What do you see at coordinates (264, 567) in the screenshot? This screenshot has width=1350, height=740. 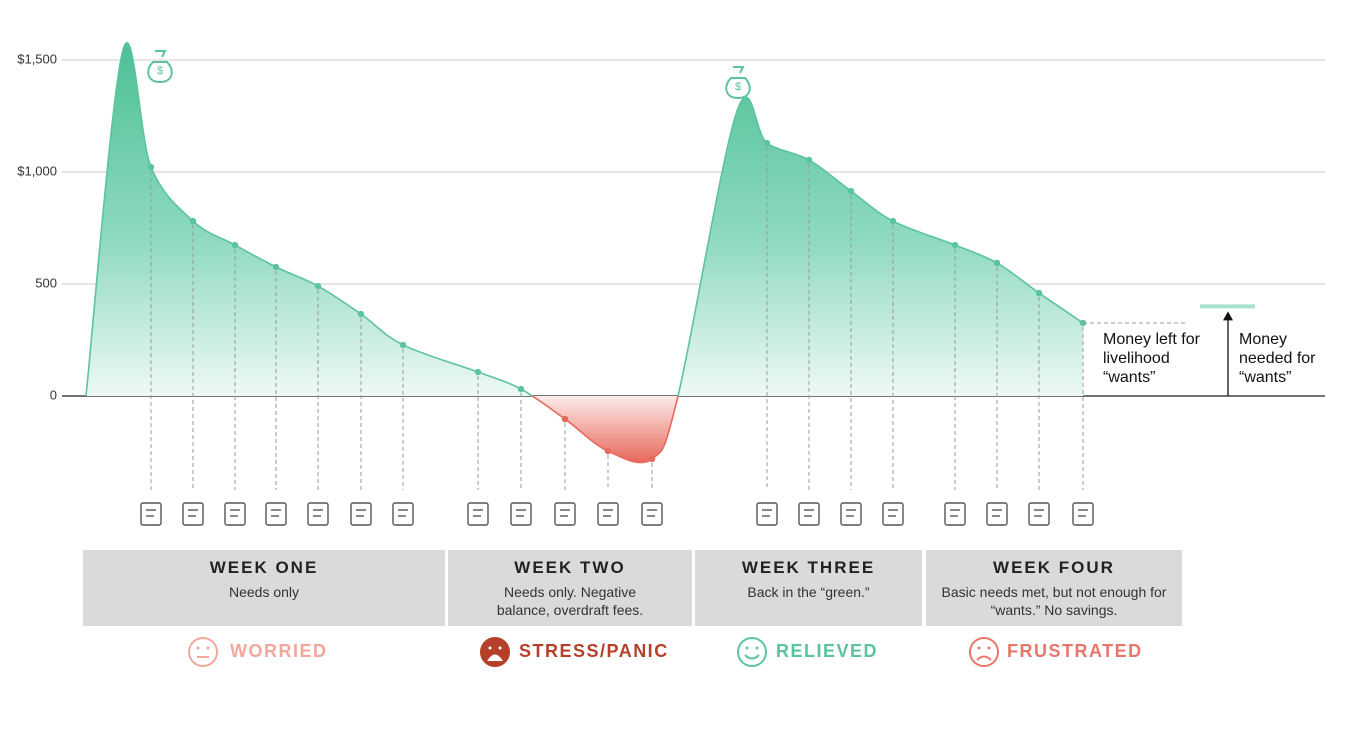 I see `week-title: WEEK ONE` at bounding box center [264, 567].